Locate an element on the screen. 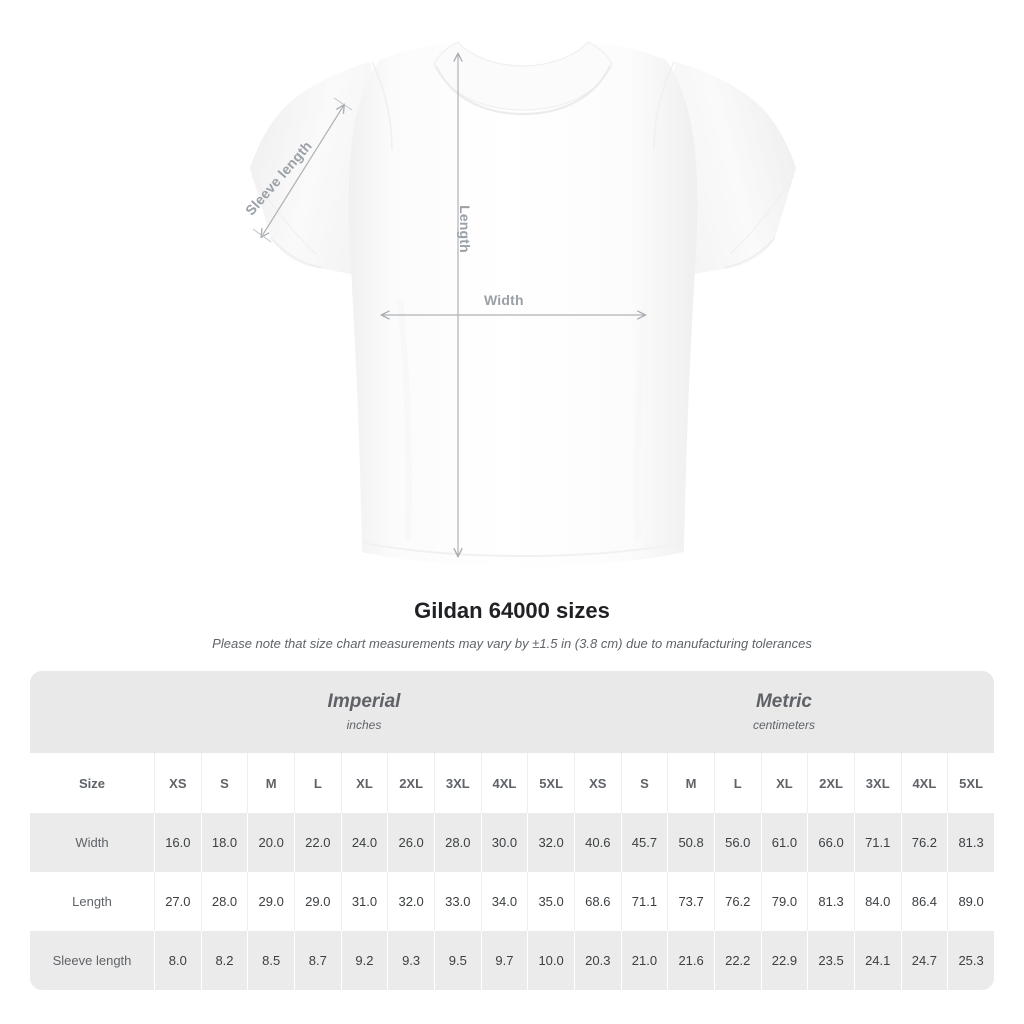  size-column-header: Size is located at coordinates (92, 783).